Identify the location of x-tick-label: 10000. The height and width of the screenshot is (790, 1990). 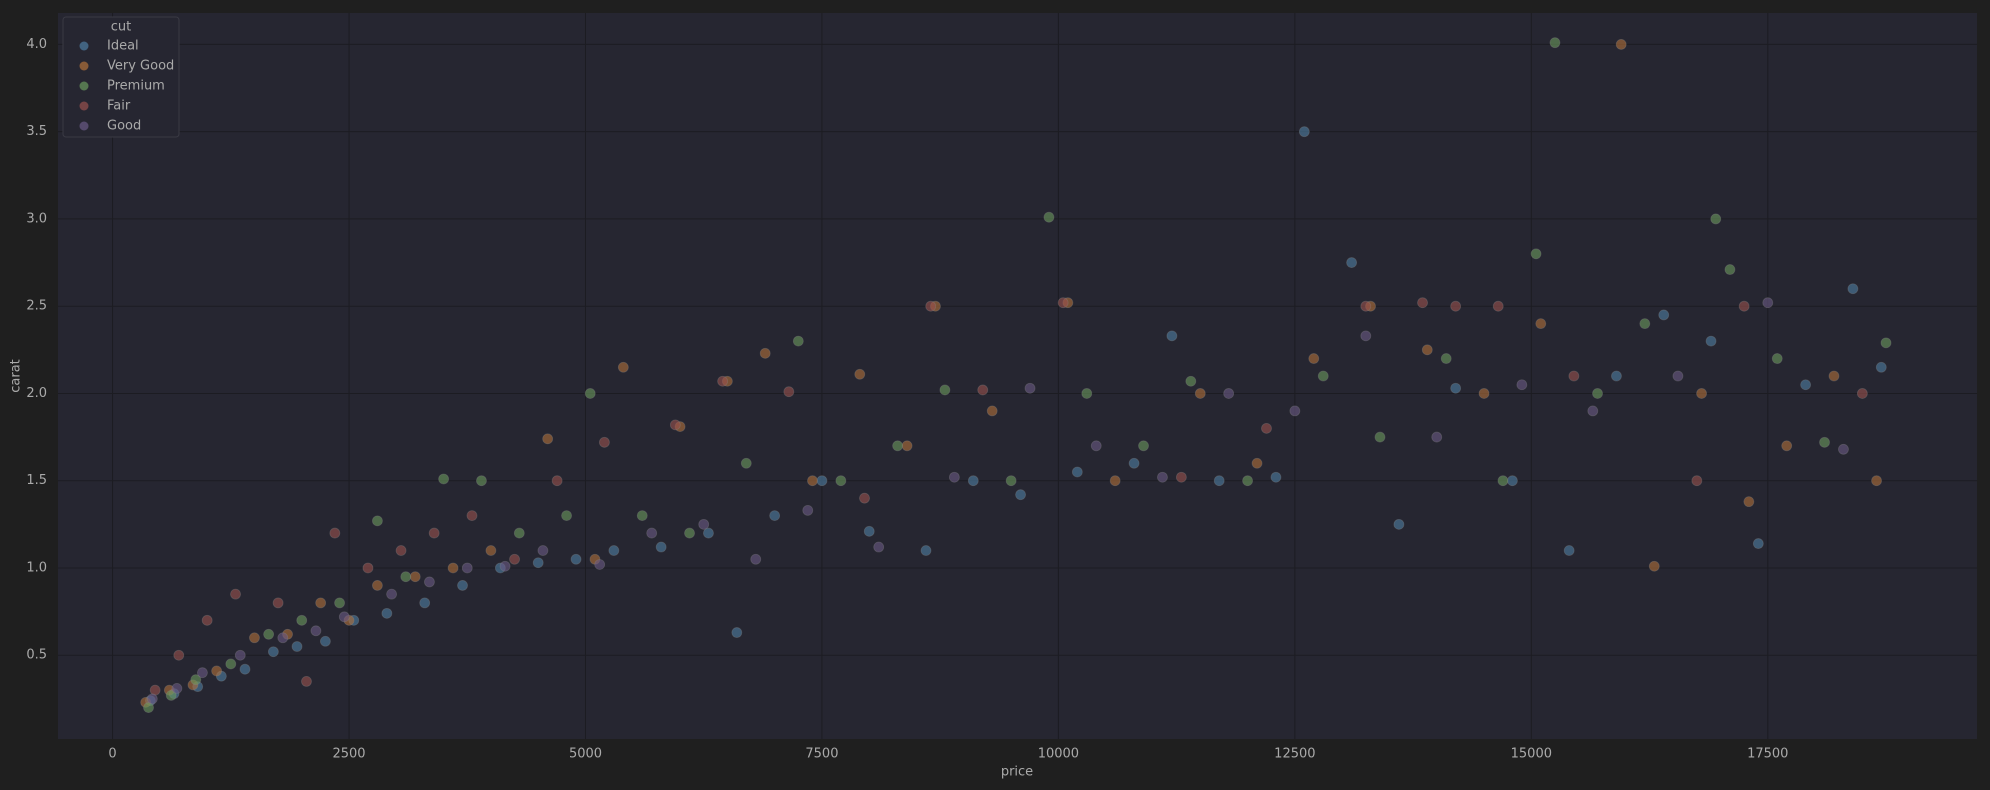
(1058, 754).